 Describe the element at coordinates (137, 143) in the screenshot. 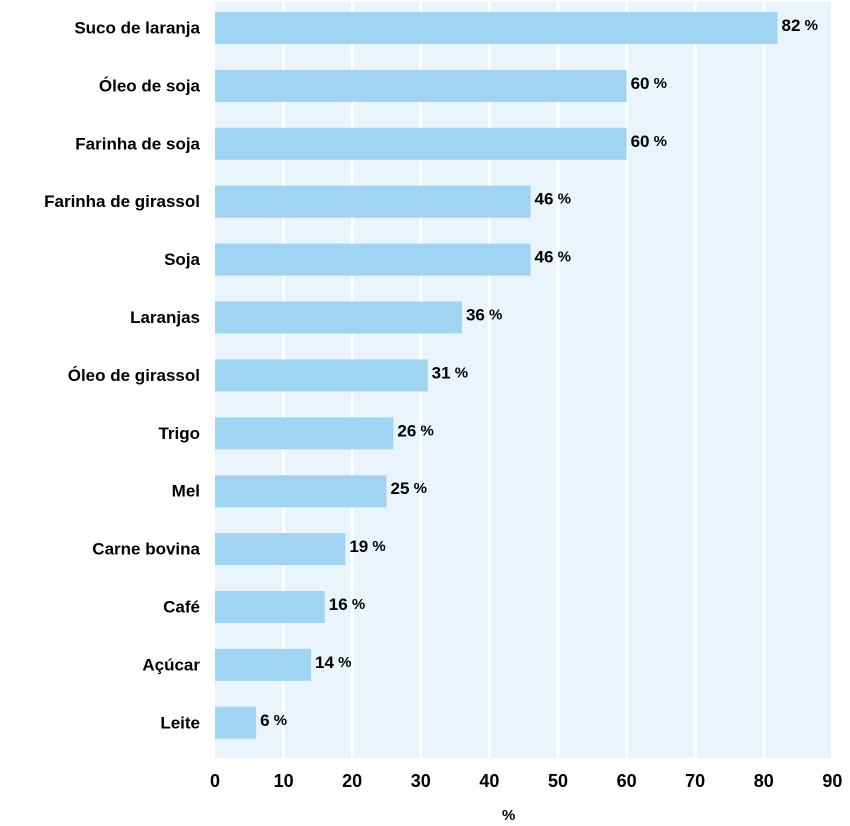

I see `category-label: Farinha de soja` at that location.